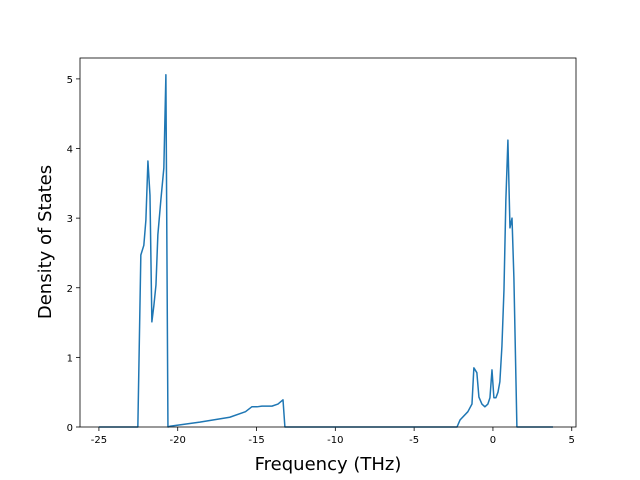 The width and height of the screenshot is (640, 480). Describe the element at coordinates (70, 289) in the screenshot. I see `y-tick-label: 2` at that location.